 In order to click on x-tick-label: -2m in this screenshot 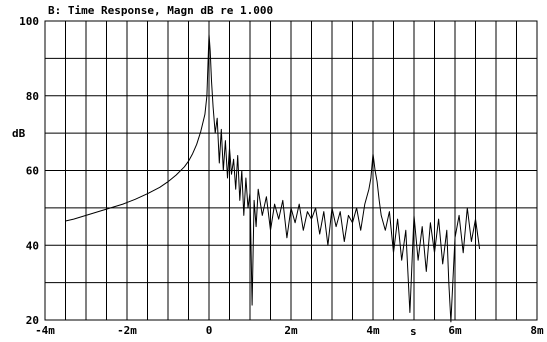, I will do `click(127, 330)`.